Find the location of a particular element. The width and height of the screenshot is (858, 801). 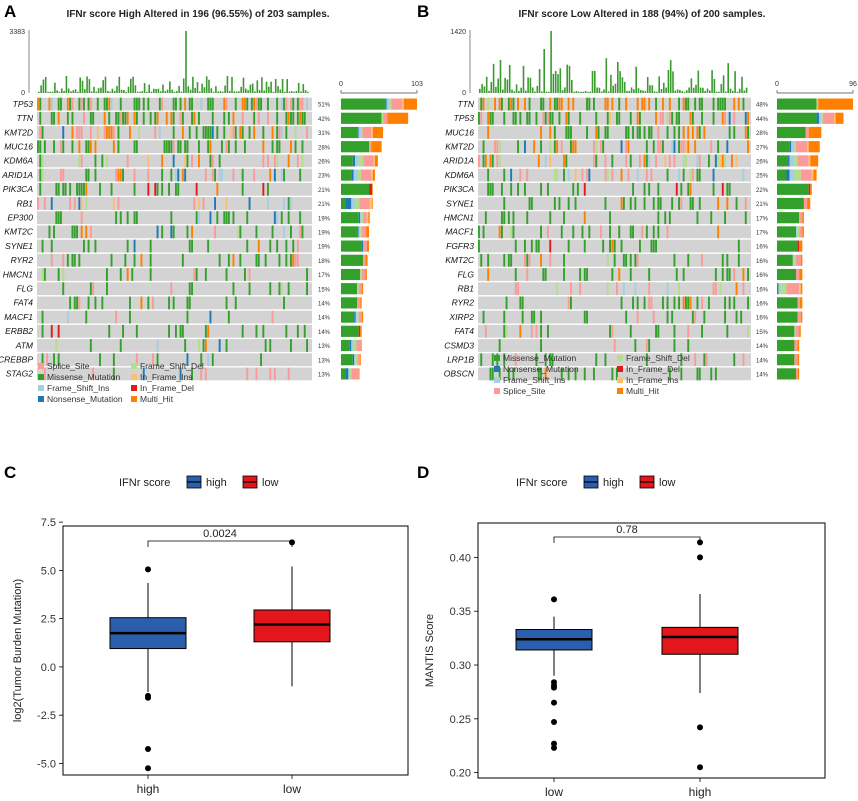

gene-percent: 42% is located at coordinates (324, 120).